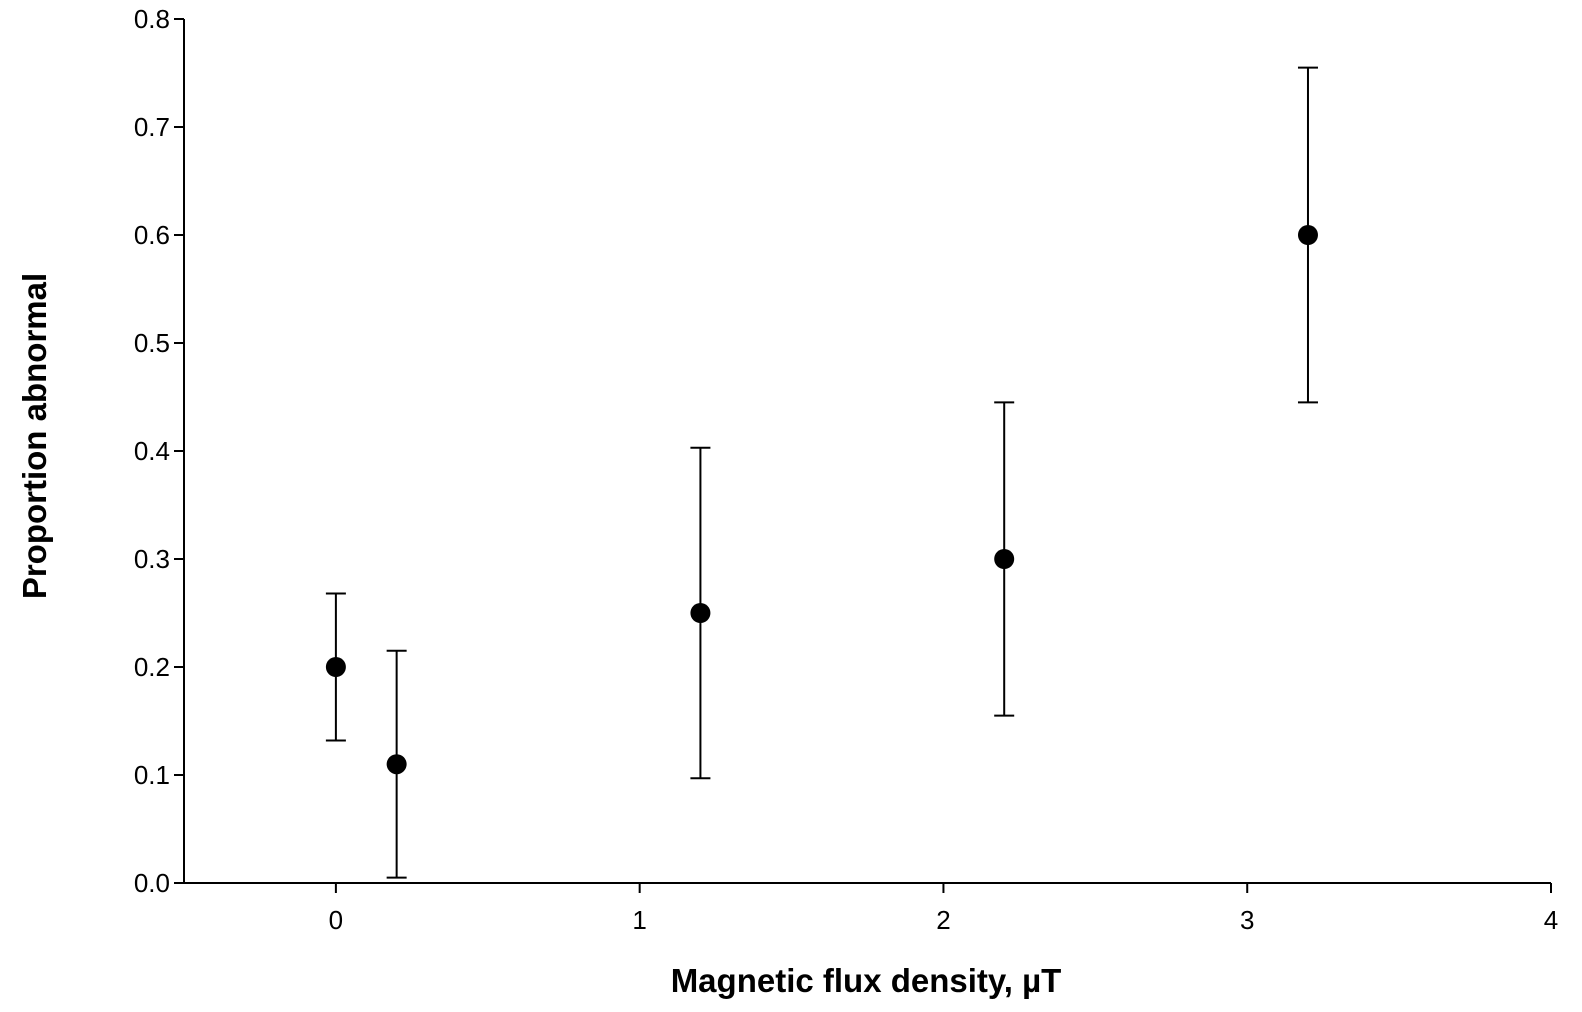  I want to click on x-axis: 0 1 2 3 4, so click(871, 908).